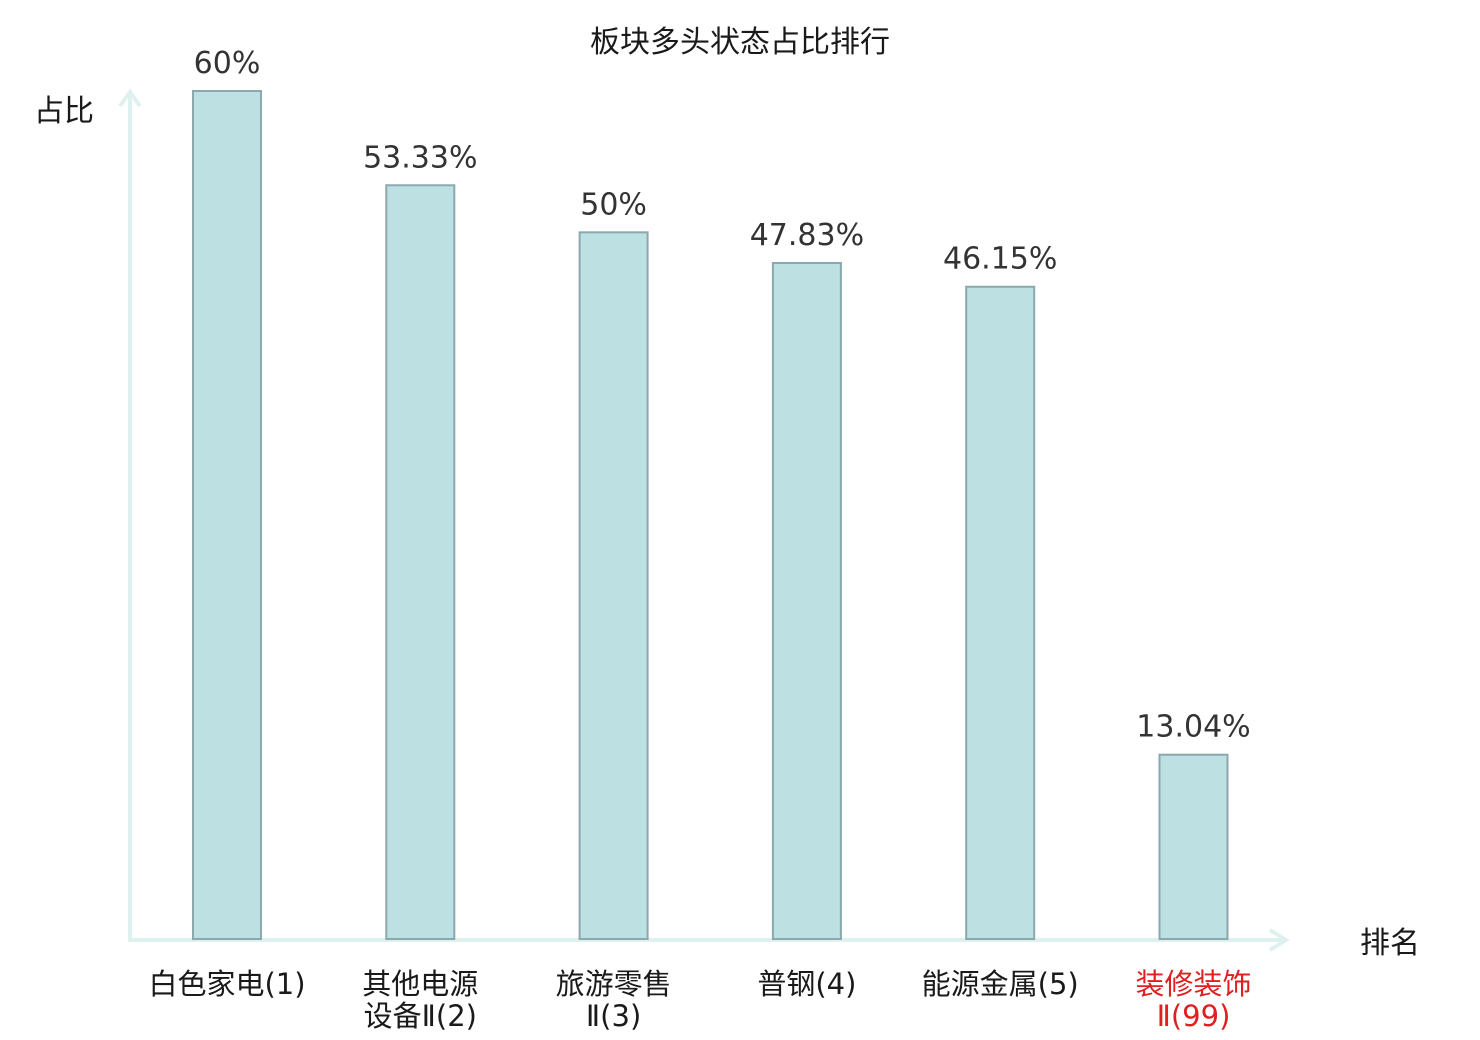 The height and width of the screenshot is (1040, 1480). I want to click on value-label-3: 50%, so click(613, 204).